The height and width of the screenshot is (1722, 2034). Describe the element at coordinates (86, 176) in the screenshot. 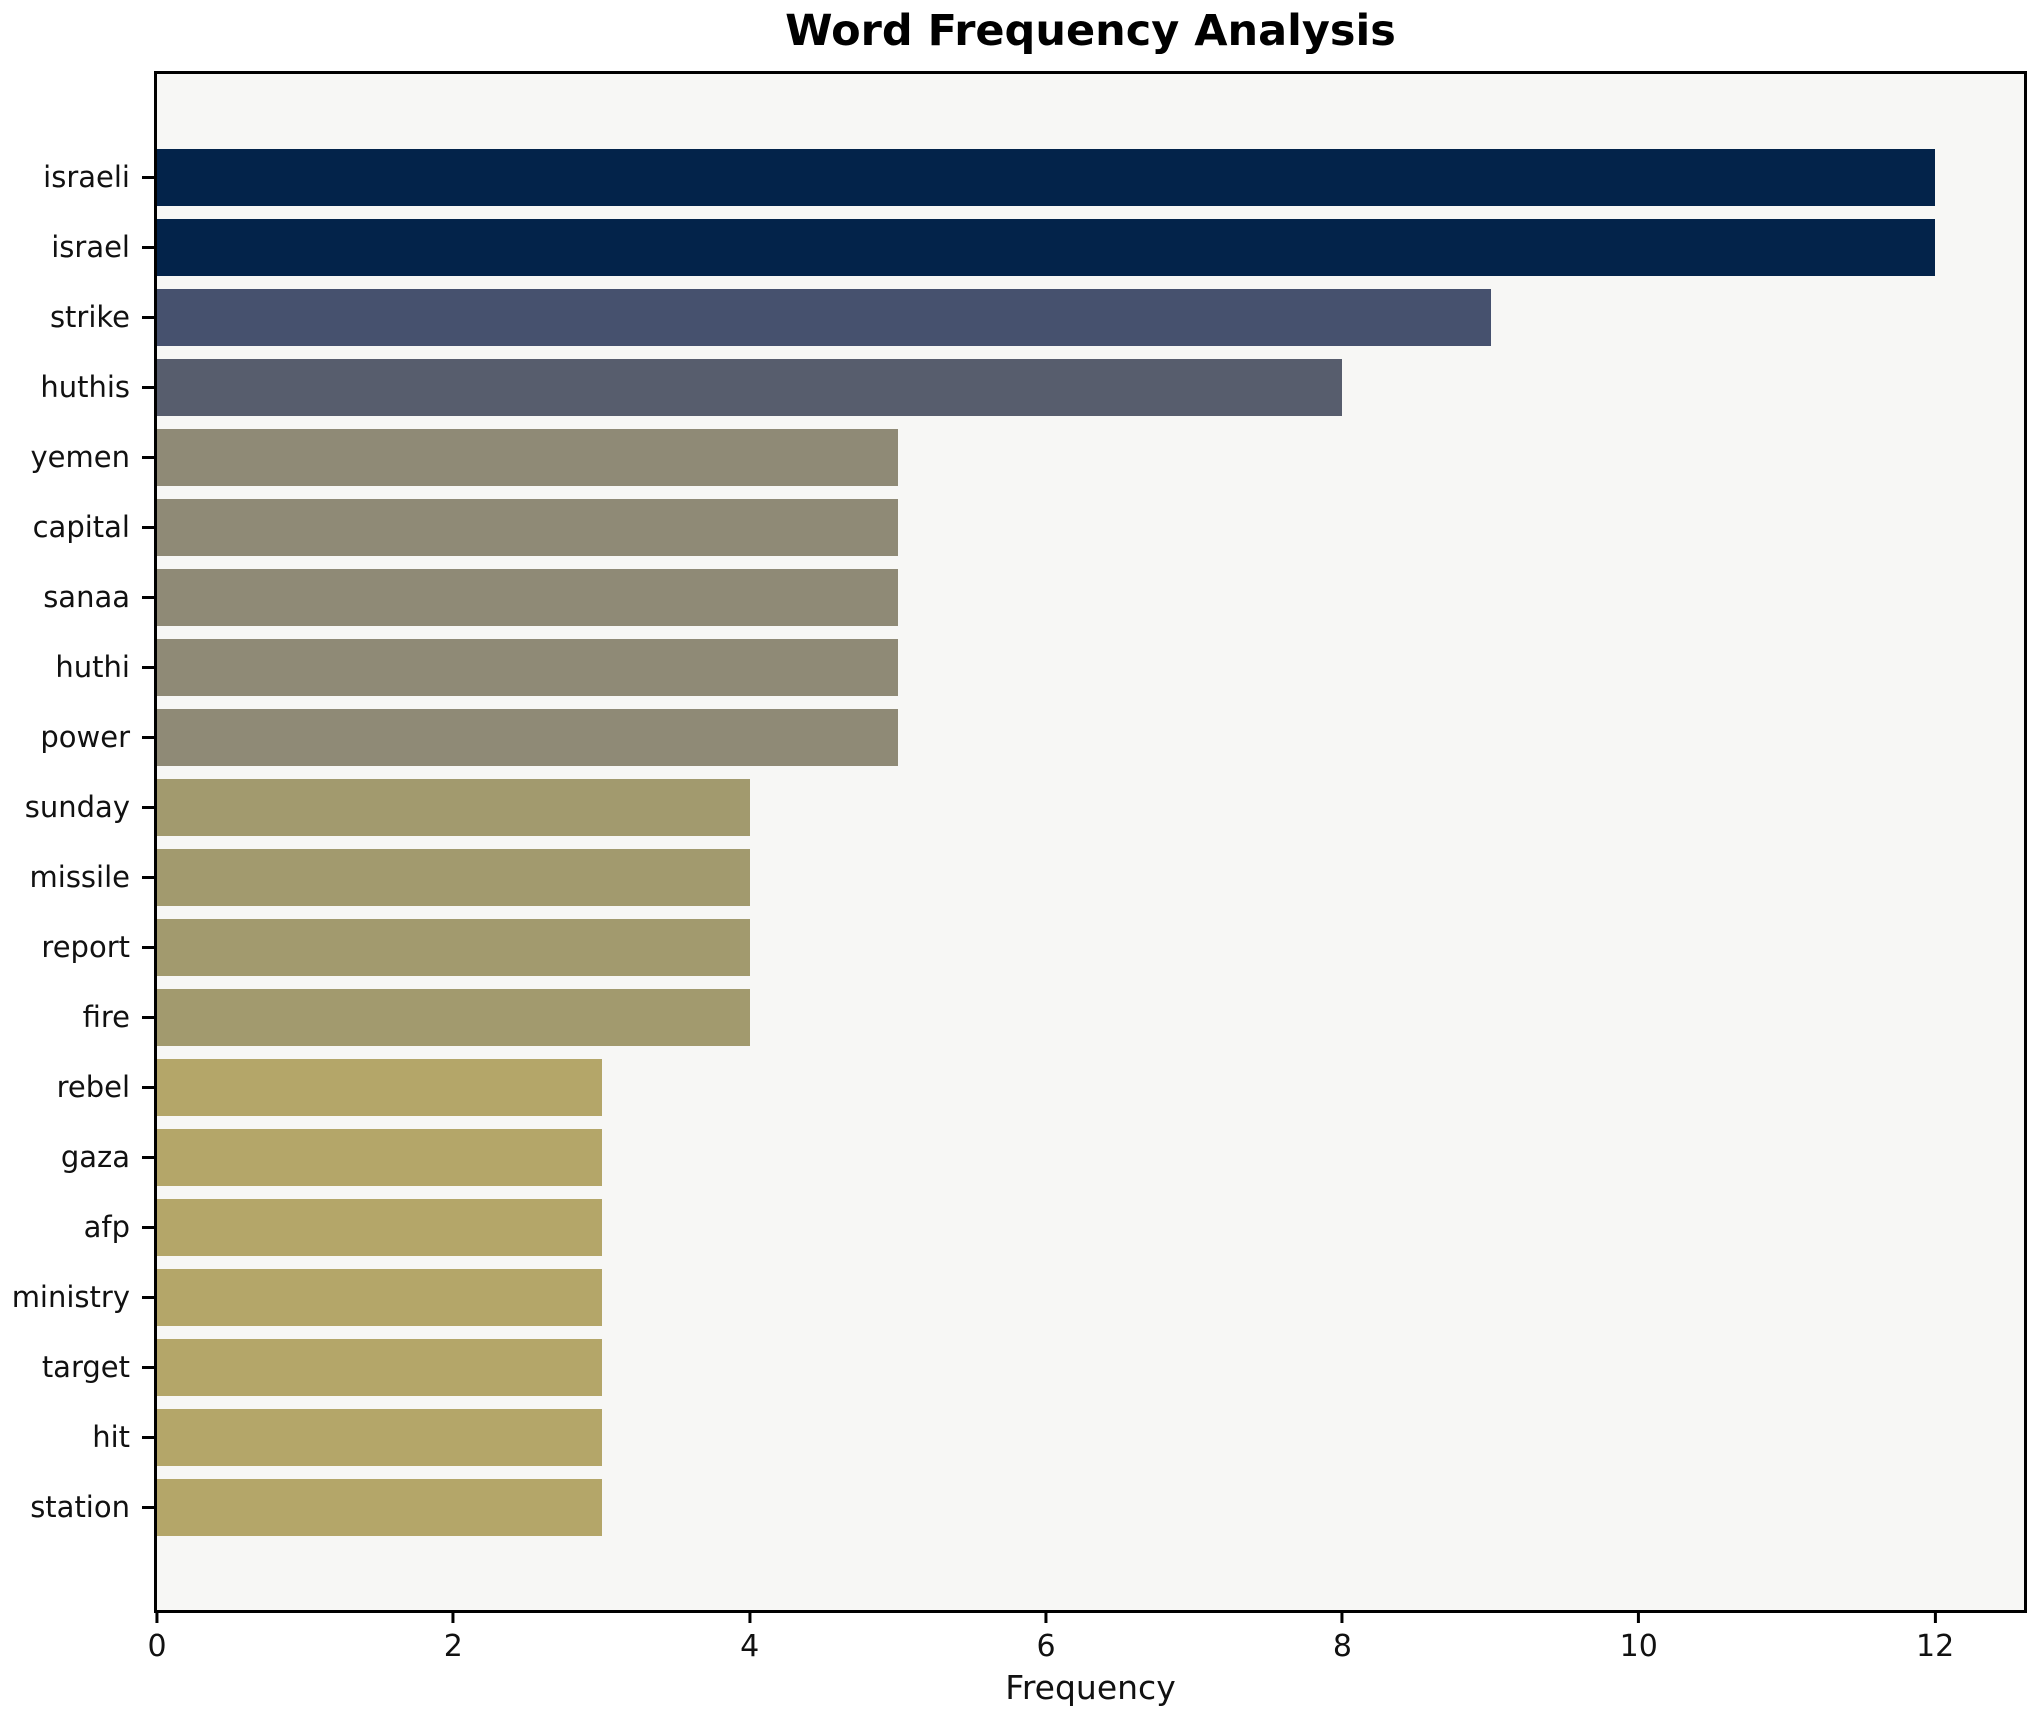

I see `y-axis-label: israeli` at that location.